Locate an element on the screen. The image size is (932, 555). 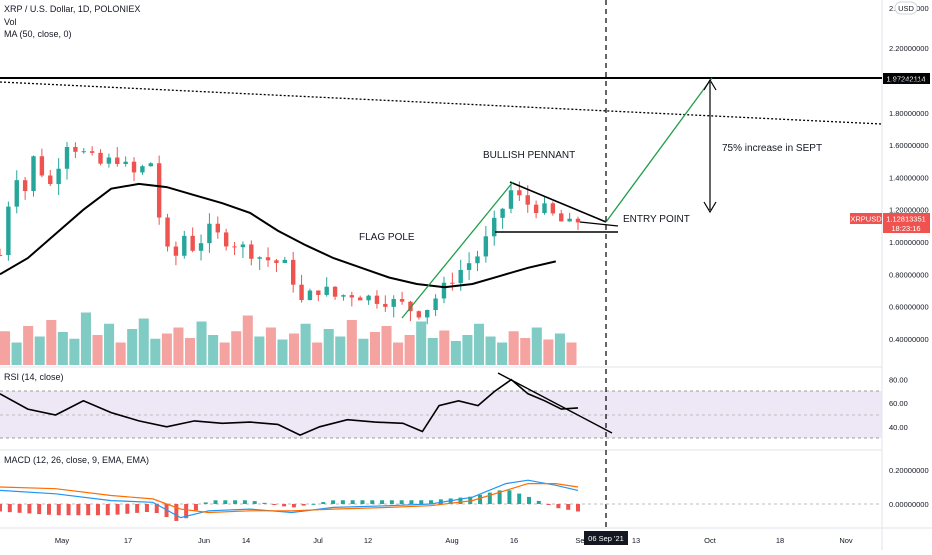
currency-label: USD is located at coordinates (906, 8).